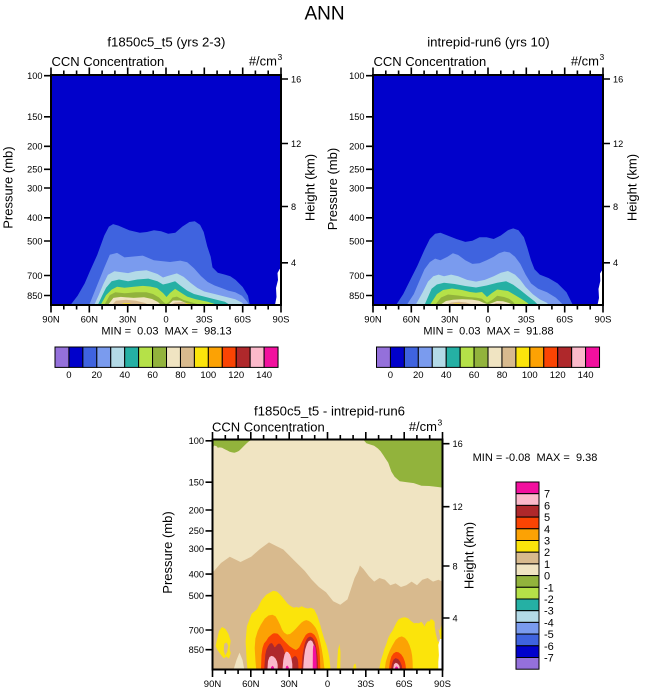 The height and width of the screenshot is (699, 648). I want to click on svg-text: -6, so click(549, 647).